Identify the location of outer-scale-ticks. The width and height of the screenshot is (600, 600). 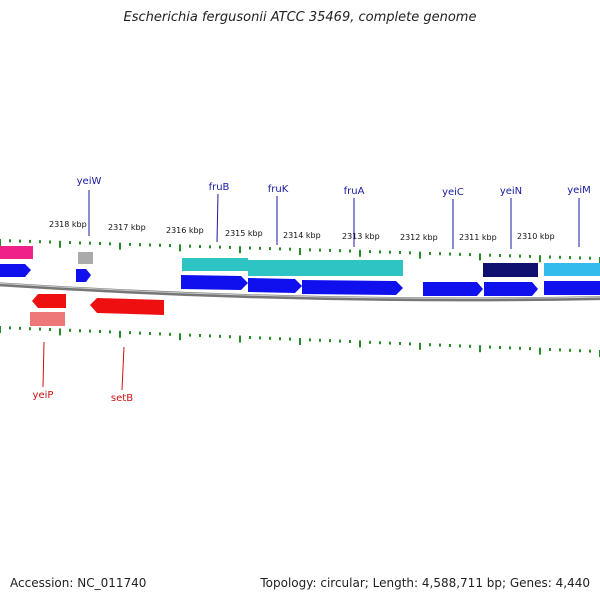
(300, 251).